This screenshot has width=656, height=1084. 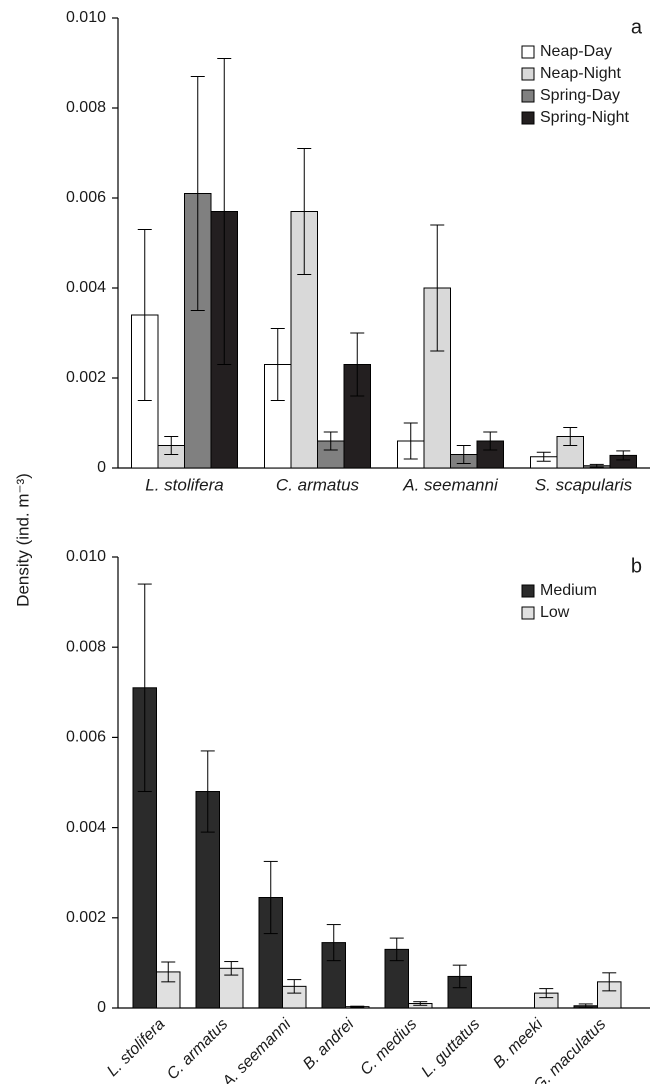 I want to click on legend-label: Low, so click(x=555, y=612).